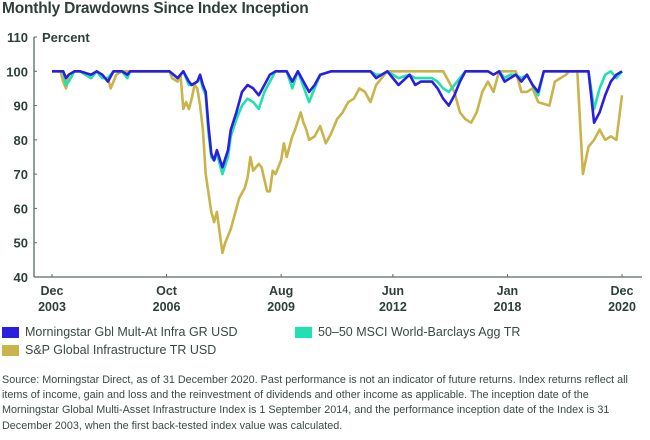 Image resolution: width=650 pixels, height=440 pixels. I want to click on y-axis-label: Percent, so click(66, 37).